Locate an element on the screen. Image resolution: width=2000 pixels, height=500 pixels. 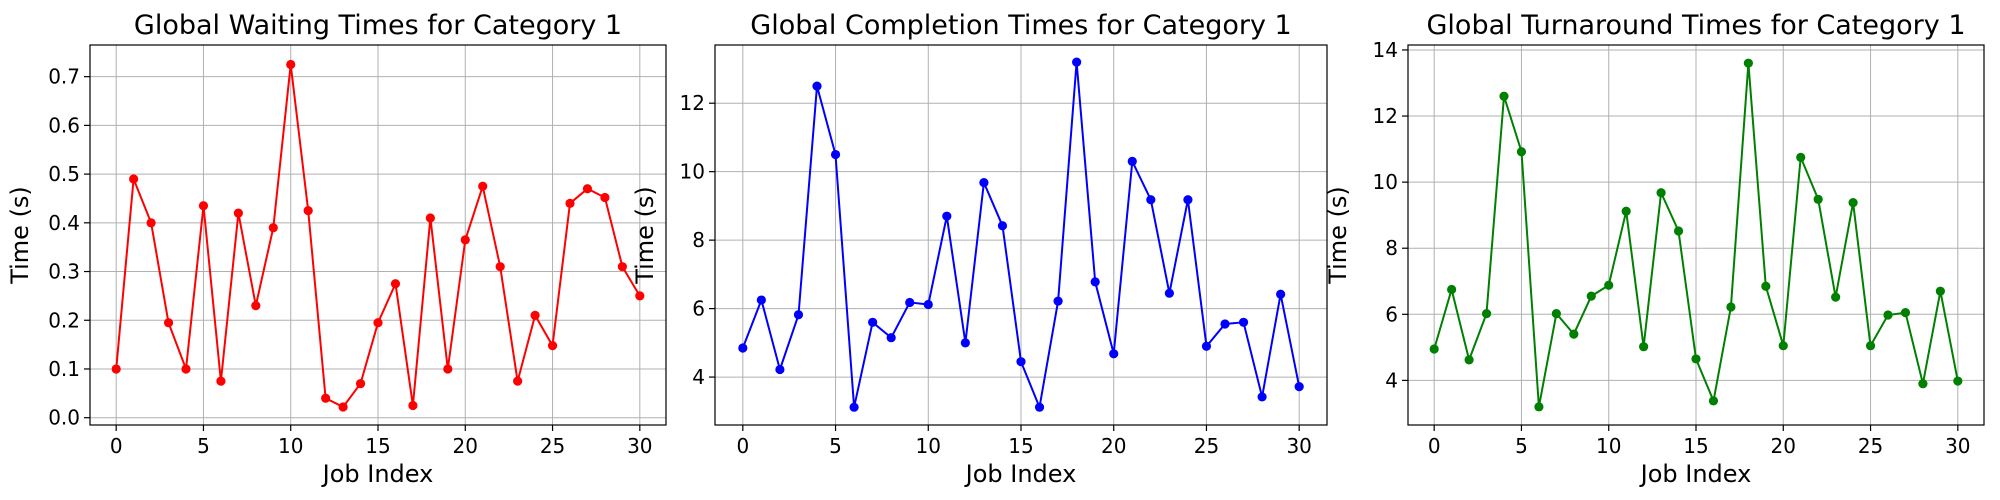
y-tick-label: 0.7 is located at coordinates (64, 77).